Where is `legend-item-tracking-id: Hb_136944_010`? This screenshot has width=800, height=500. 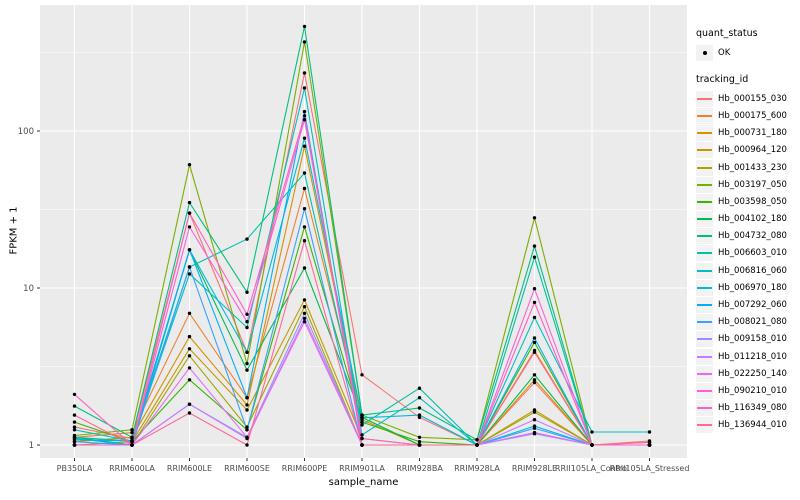
legend-item-tracking-id: Hb_136944_010 is located at coordinates (748, 425).